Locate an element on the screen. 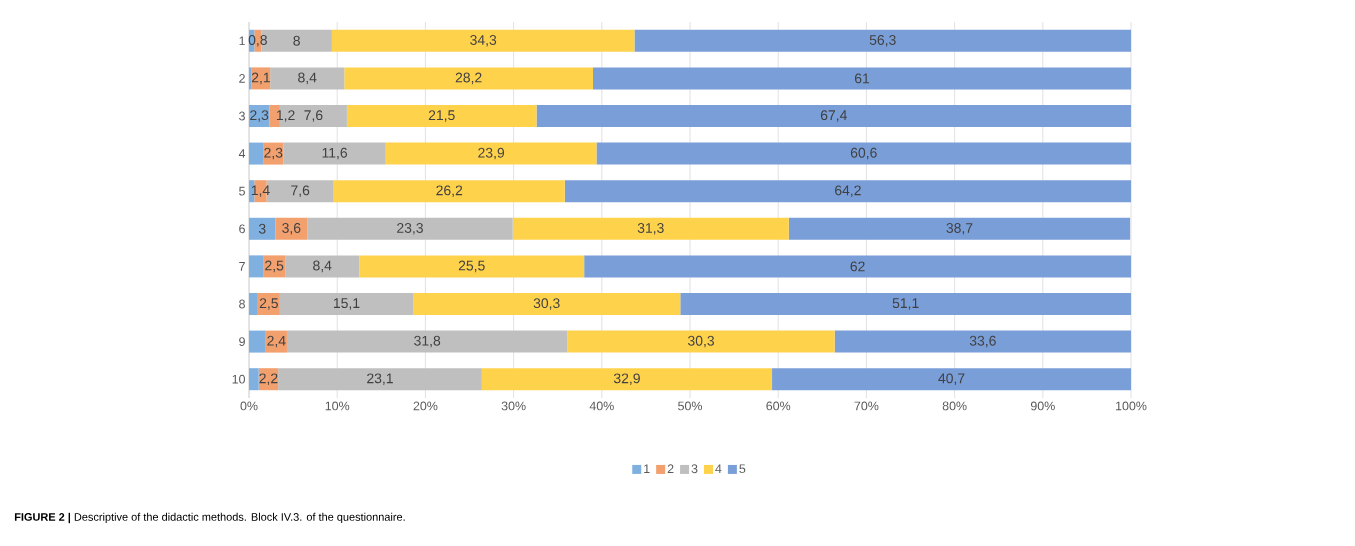 The height and width of the screenshot is (546, 1355). text: FIGURE 2 | Descriptive of the didactic methods. Block IV.3. of the questionnaire. is located at coordinates (209, 518).